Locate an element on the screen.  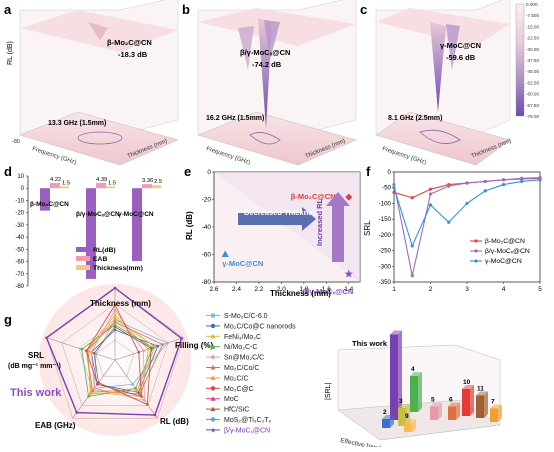
colorbar-tick-label: -37.50 is located at coordinates (532, 60).